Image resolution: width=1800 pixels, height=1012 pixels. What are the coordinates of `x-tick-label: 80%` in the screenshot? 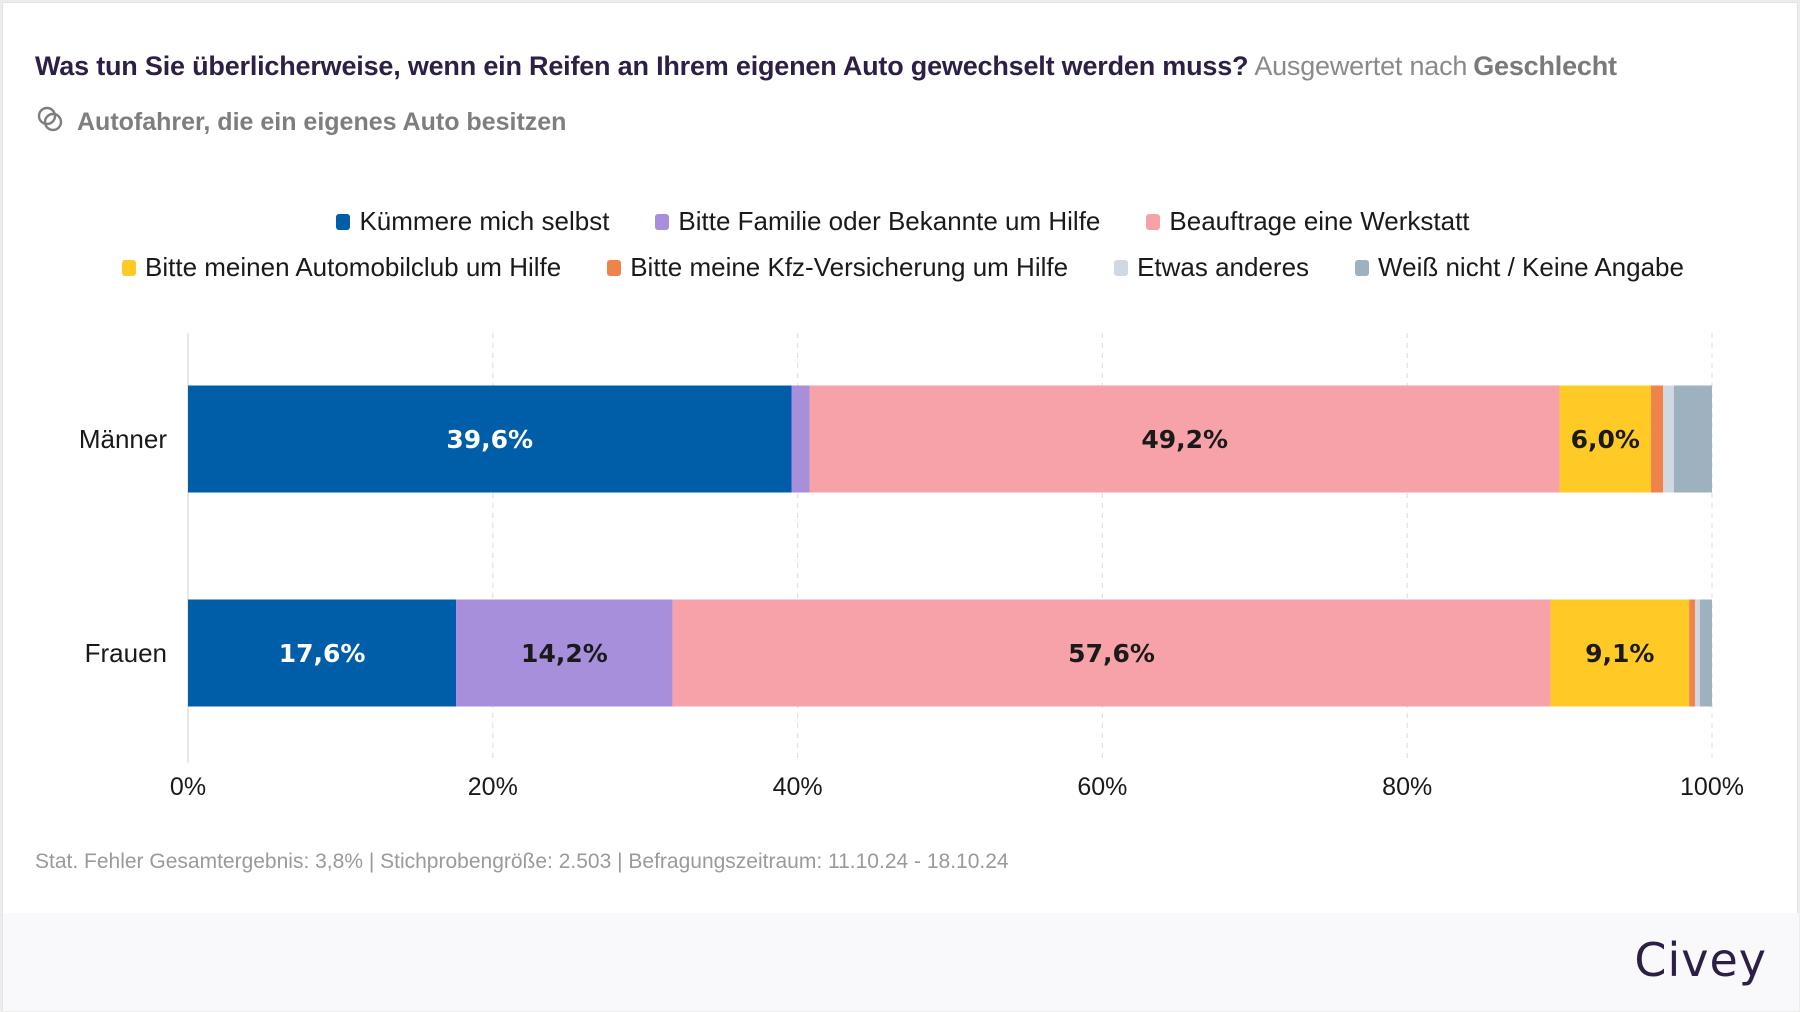 It's located at (1407, 787).